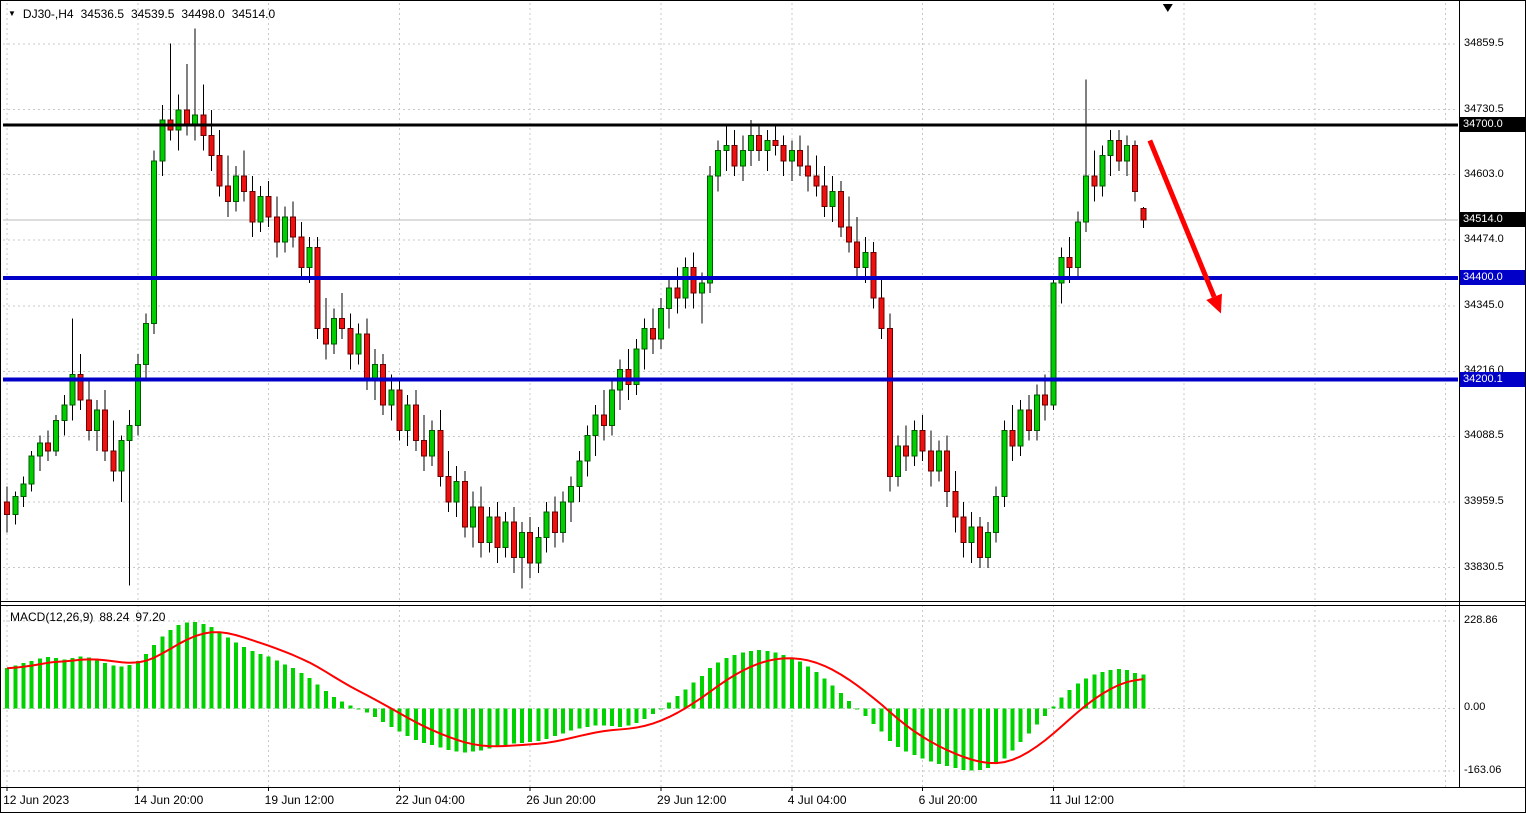 This screenshot has width=1526, height=813. What do you see at coordinates (1182, 218) in the screenshot?
I see `trend-arrow-shaft` at bounding box center [1182, 218].